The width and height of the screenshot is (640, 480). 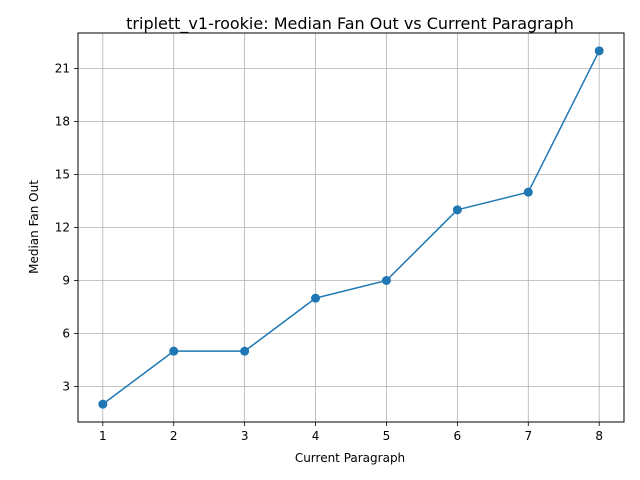 I want to click on x-tick-label: 3, so click(x=245, y=436).